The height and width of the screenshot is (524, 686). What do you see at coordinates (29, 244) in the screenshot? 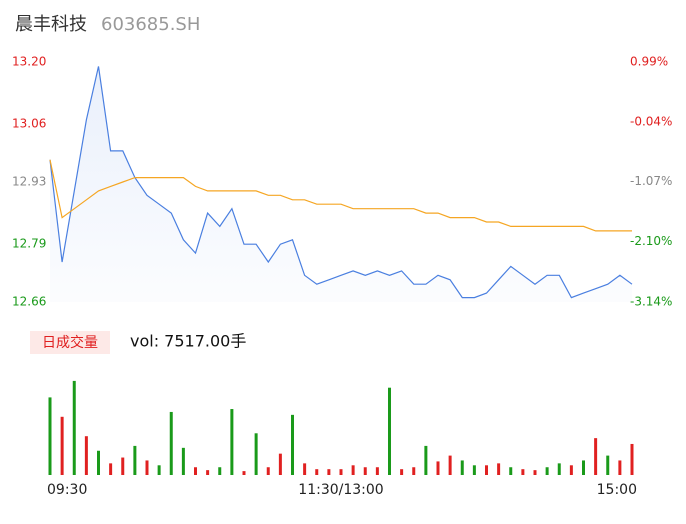
I see `y-tick-label: 12.79` at bounding box center [29, 244].